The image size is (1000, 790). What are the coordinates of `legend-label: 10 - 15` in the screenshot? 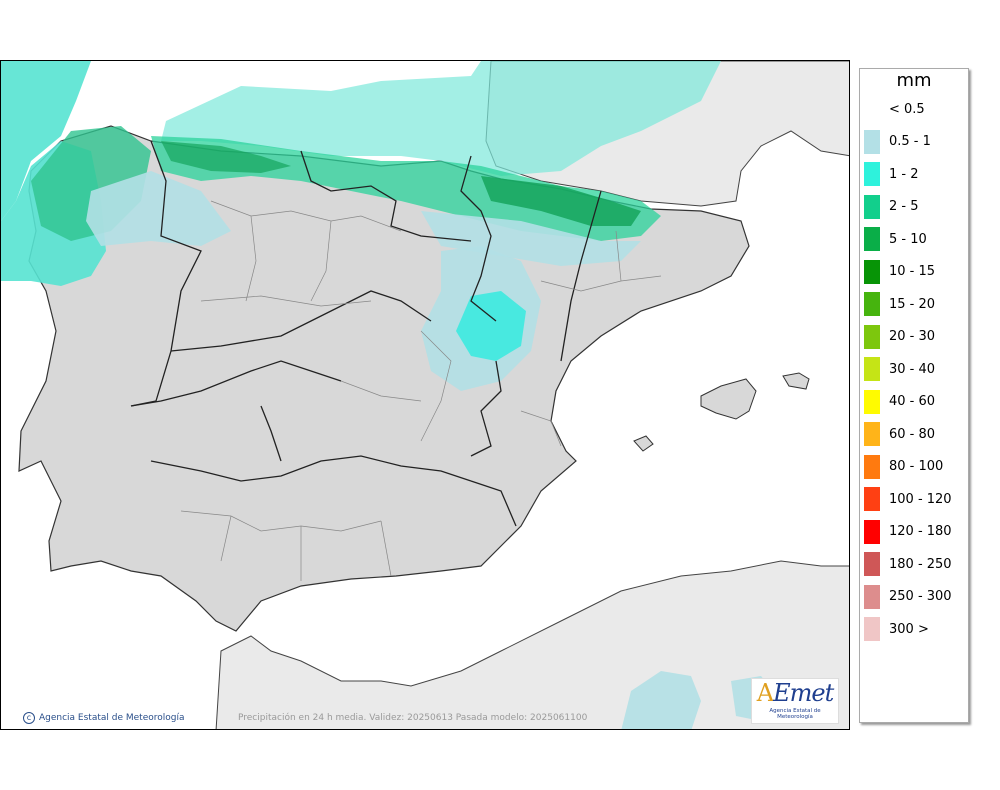 It's located at (912, 271).